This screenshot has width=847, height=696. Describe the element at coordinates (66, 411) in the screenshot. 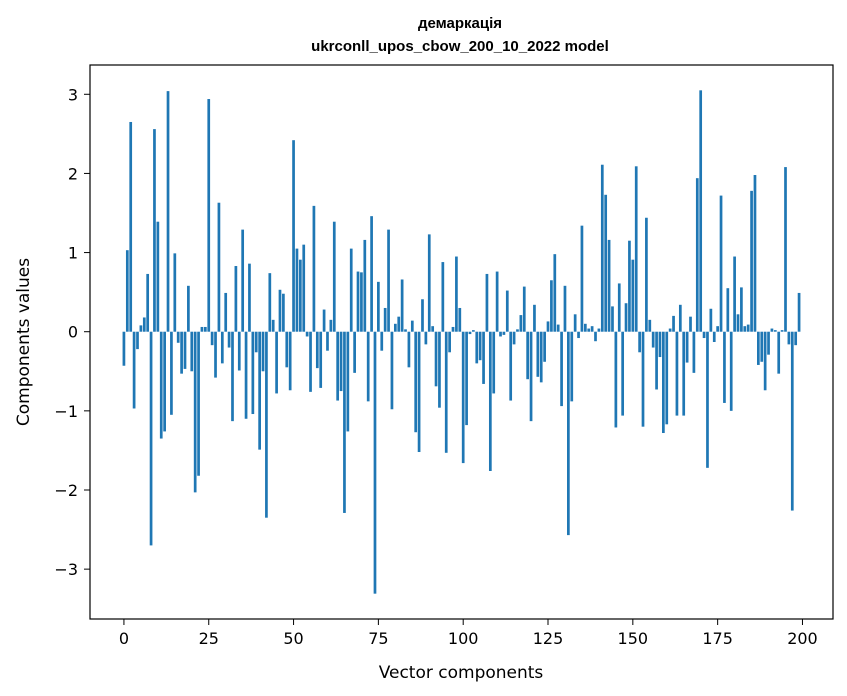

I see `y-tick-label: −1` at that location.